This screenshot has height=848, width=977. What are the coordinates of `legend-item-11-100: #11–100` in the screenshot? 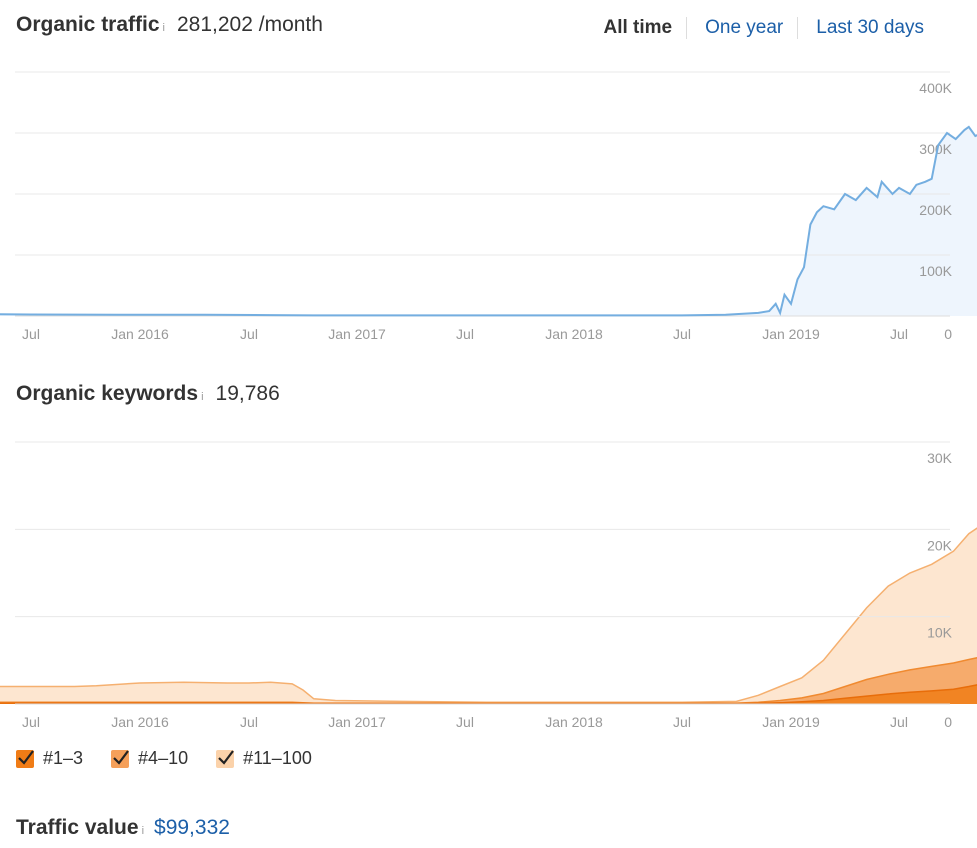 It's located at (264, 758).